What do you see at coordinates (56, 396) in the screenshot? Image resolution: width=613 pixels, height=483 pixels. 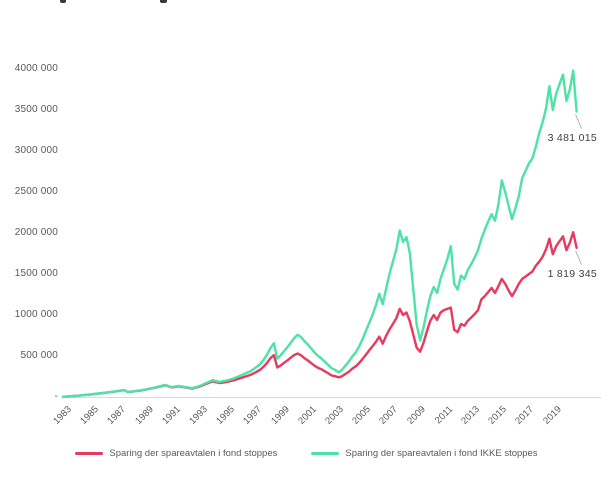 I see `y-tick-label: -` at bounding box center [56, 396].